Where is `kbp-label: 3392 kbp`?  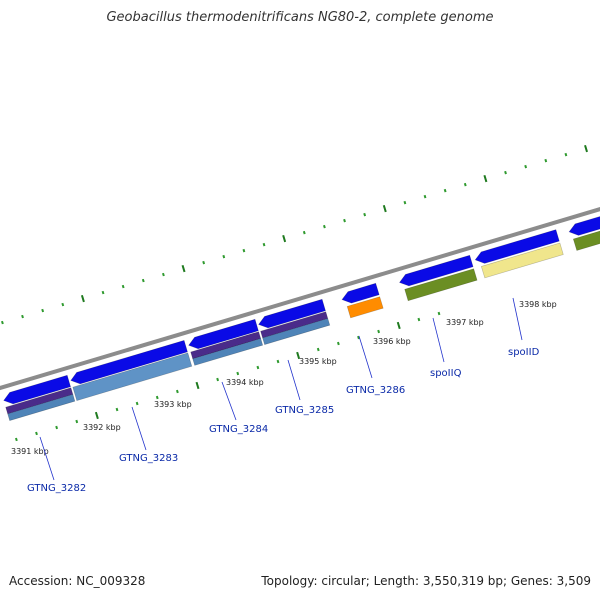 kbp-label: 3392 kbp is located at coordinates (102, 427).